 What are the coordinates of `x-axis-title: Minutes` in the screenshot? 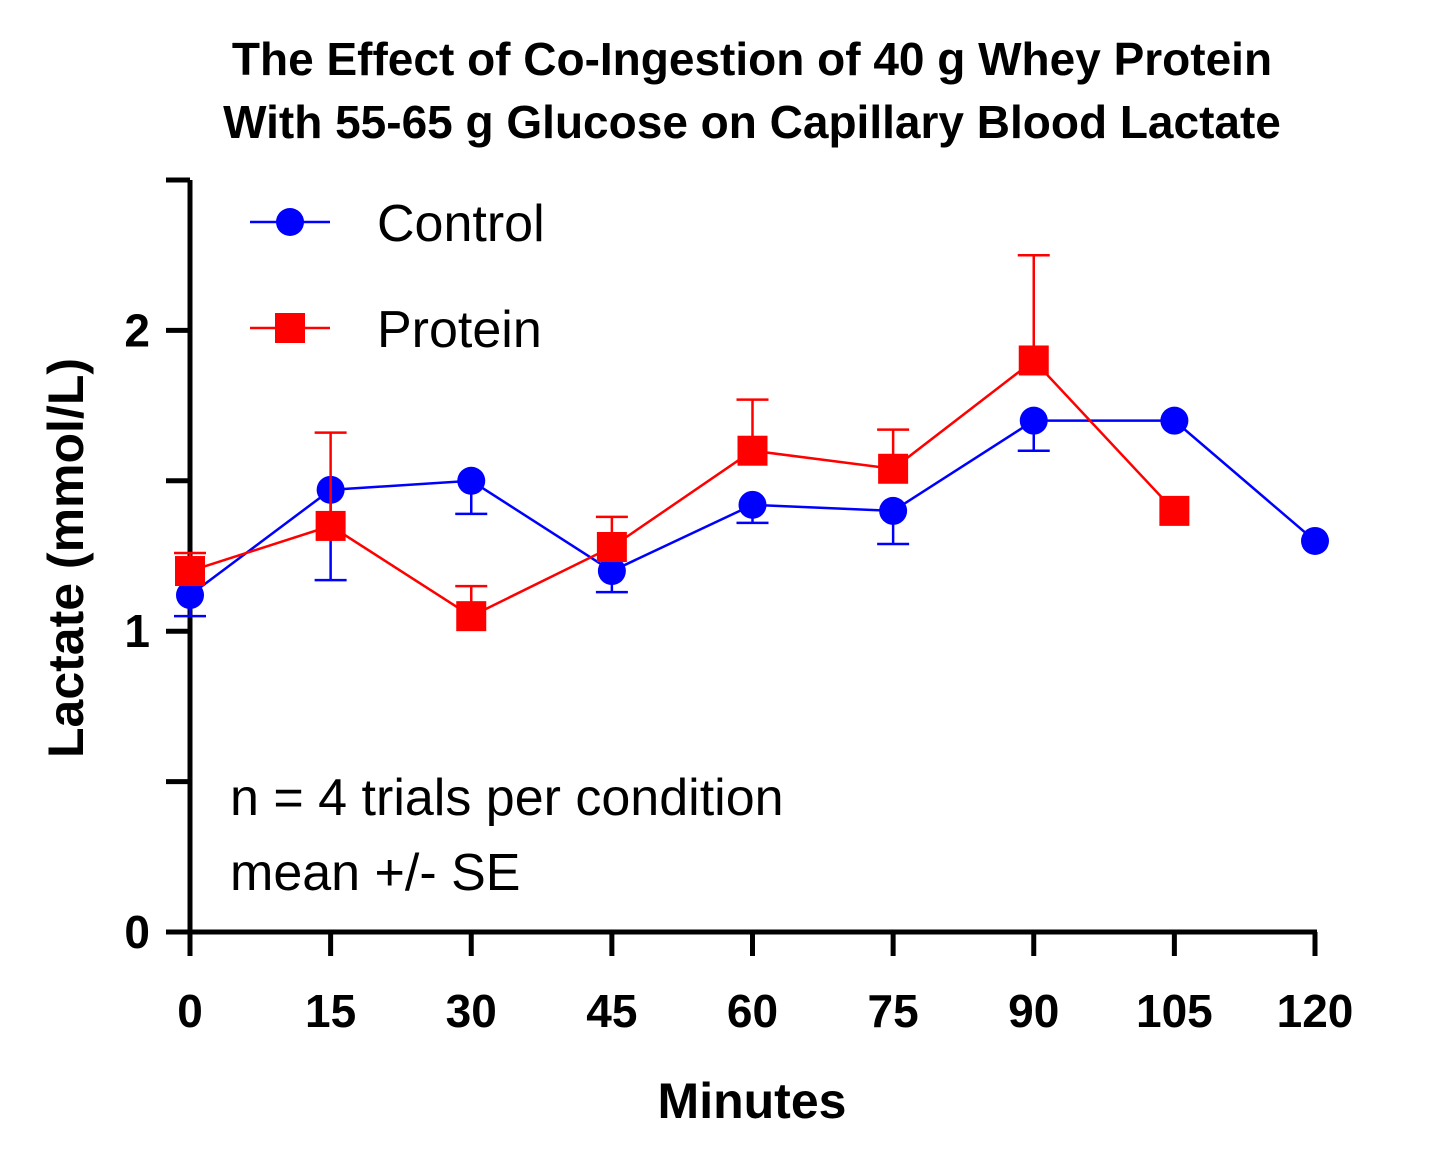 It's located at (752, 1101).